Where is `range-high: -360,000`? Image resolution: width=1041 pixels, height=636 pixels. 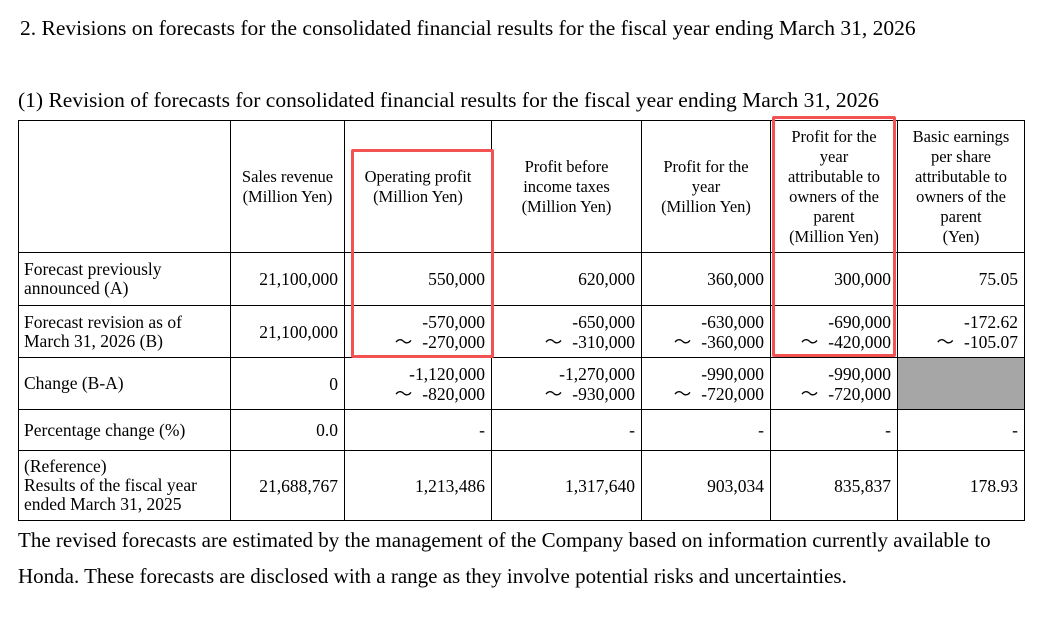
range-high: -360,000 is located at coordinates (732, 341).